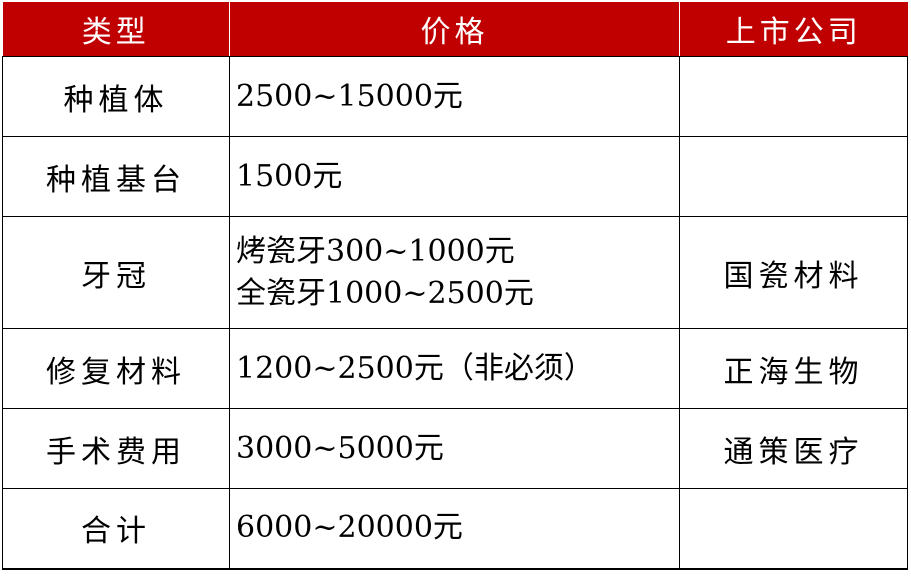 The image size is (911, 576). I want to click on price-line: 3000~5000元, so click(340, 448).